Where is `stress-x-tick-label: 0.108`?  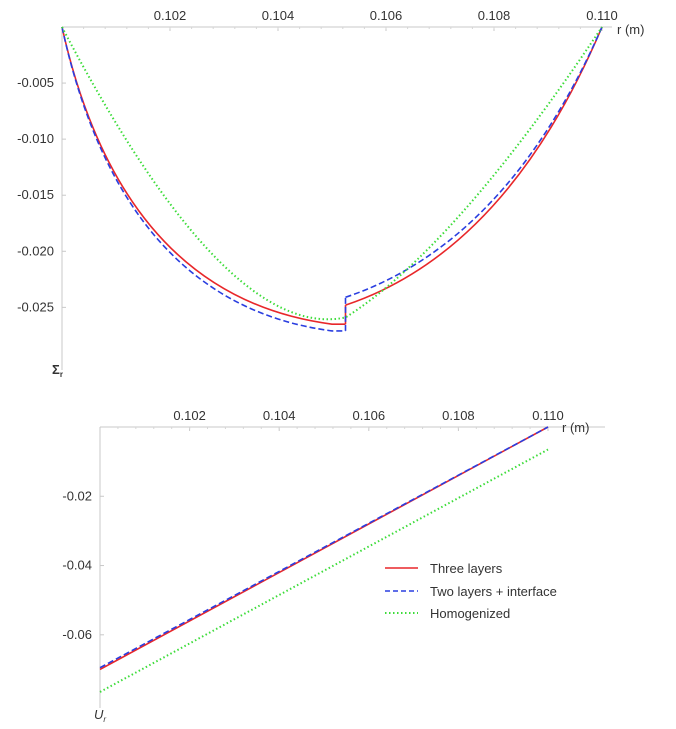
stress-x-tick-label: 0.108 is located at coordinates (494, 15).